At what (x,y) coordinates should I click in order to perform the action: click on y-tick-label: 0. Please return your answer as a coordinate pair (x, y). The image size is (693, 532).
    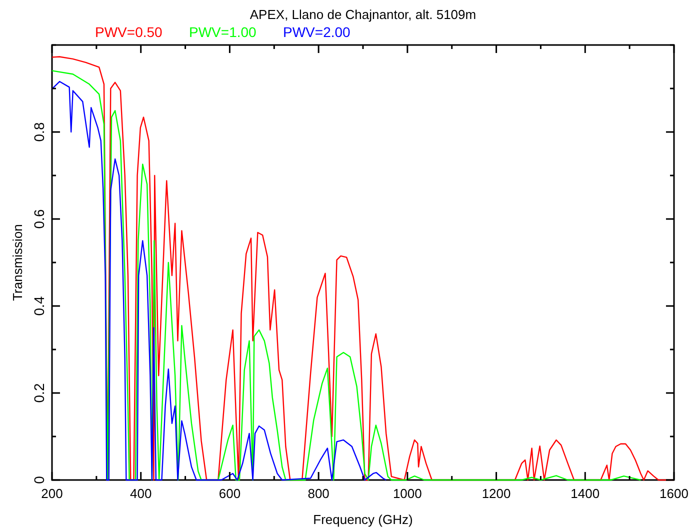
    Looking at the image, I should click on (39, 480).